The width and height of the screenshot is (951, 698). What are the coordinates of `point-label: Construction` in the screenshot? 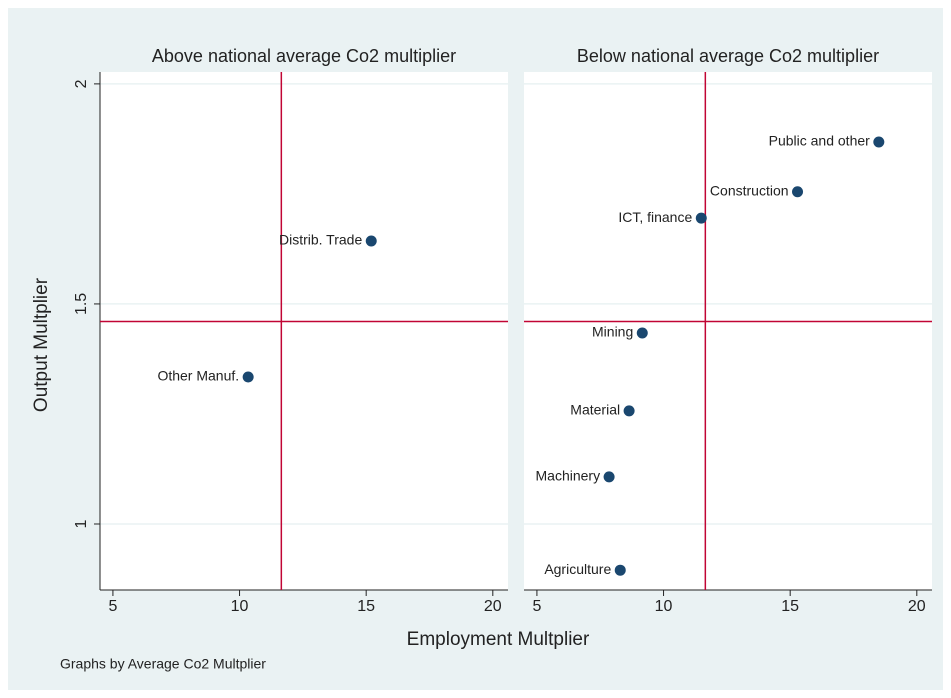 It's located at (749, 190).